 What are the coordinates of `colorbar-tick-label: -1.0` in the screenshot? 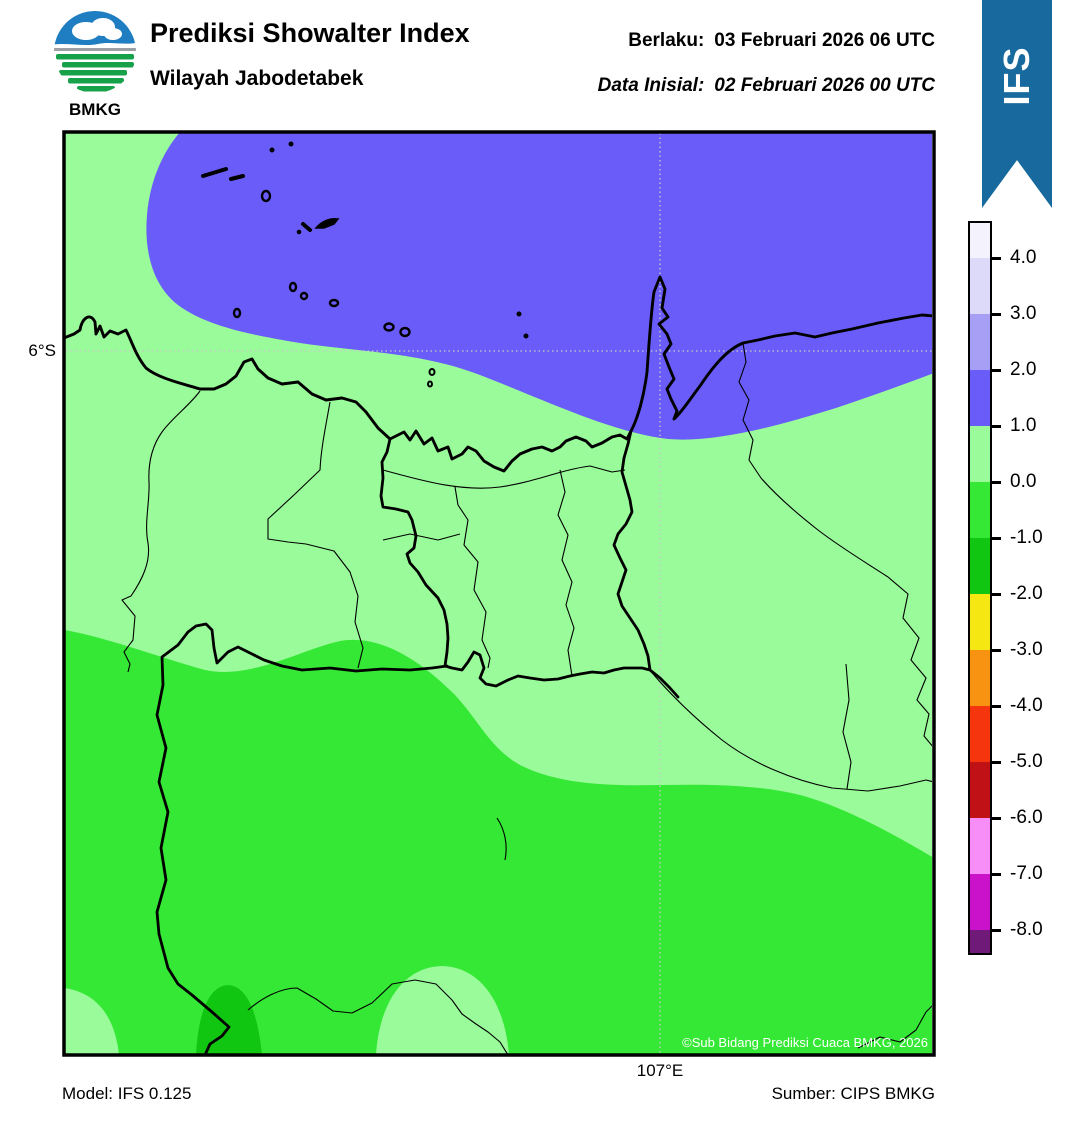 It's located at (1026, 537).